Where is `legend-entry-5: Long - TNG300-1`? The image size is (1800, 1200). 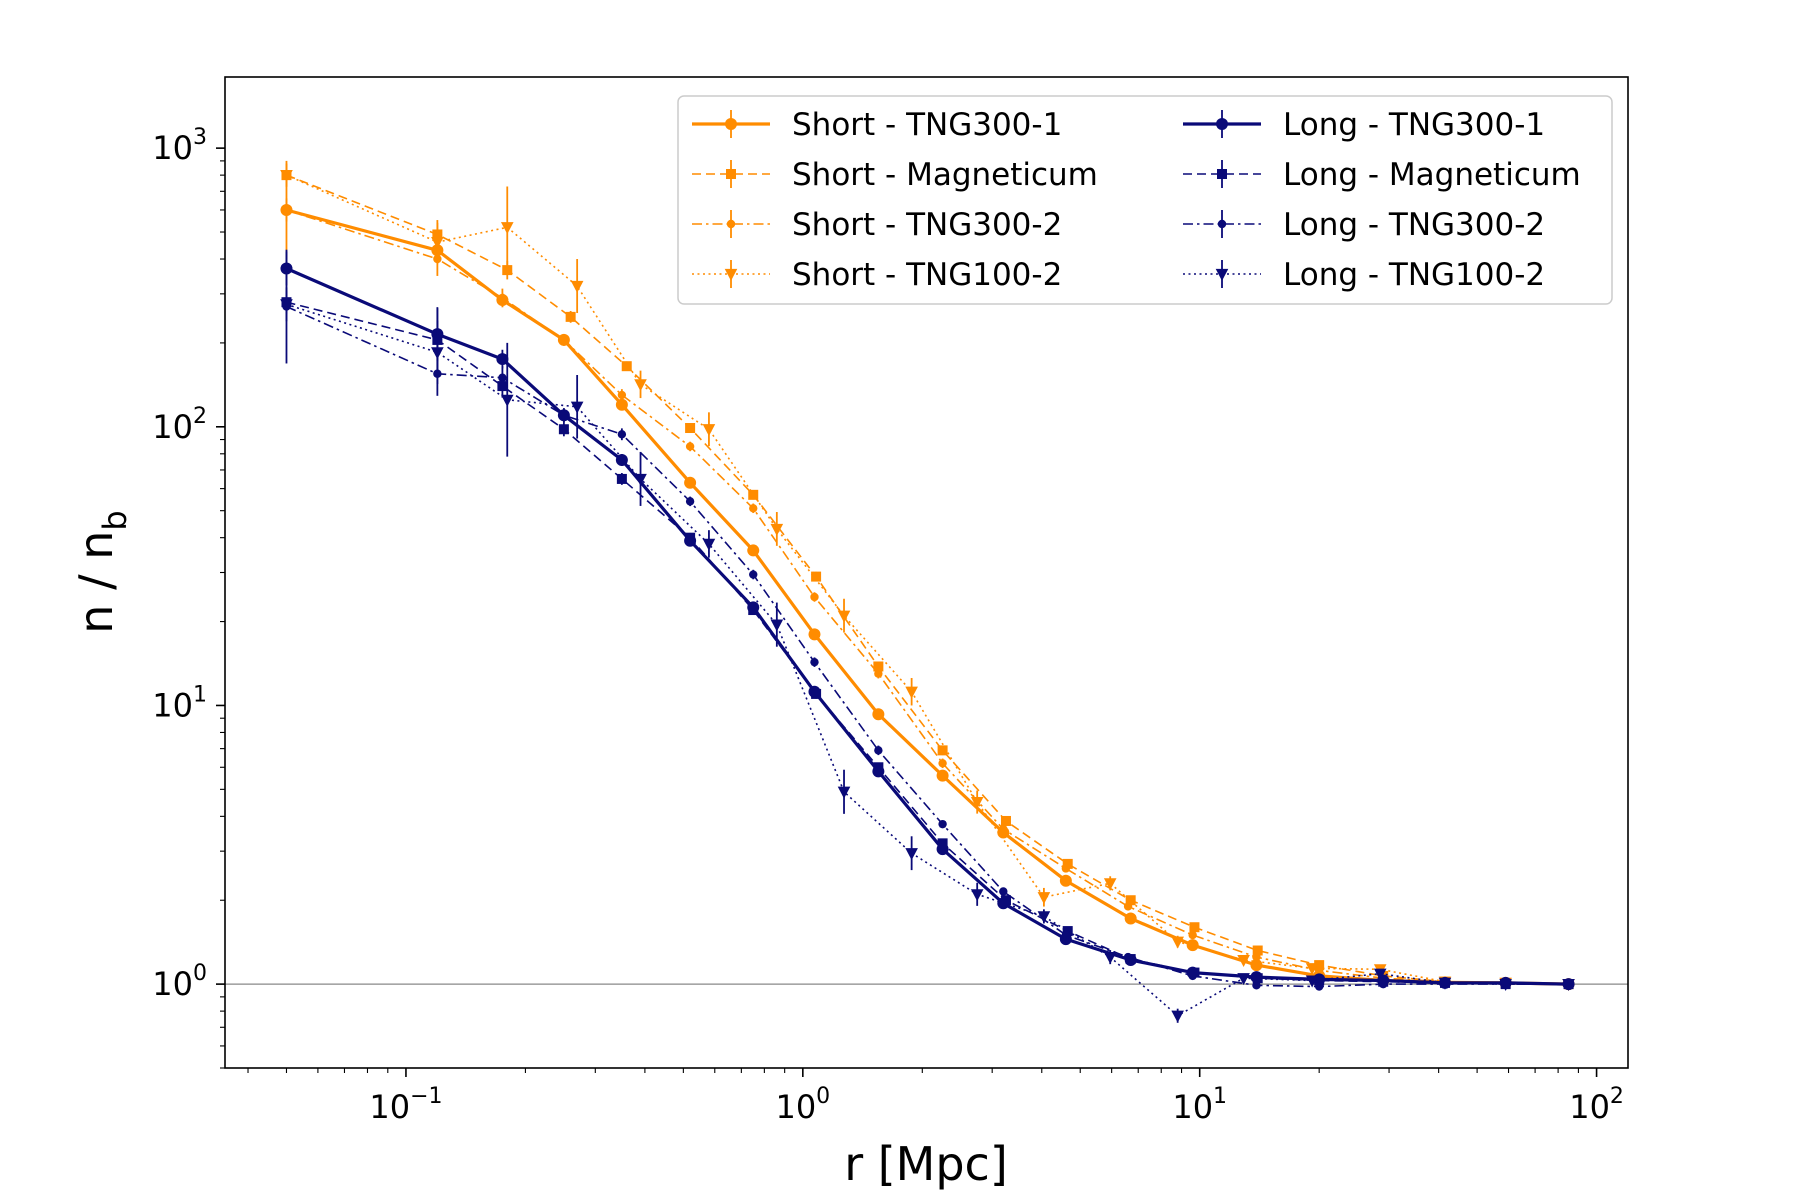 legend-entry-5: Long - TNG300-1 is located at coordinates (1364, 125).